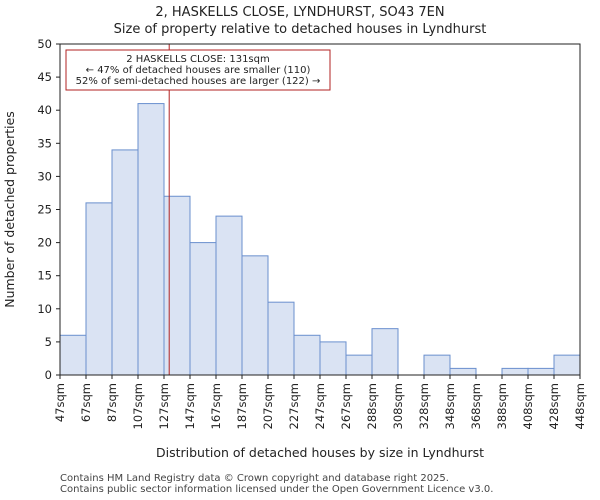 This screenshot has height=500, width=600. Describe the element at coordinates (294, 406) in the screenshot. I see `x-tick-label: 227sqm` at that location.